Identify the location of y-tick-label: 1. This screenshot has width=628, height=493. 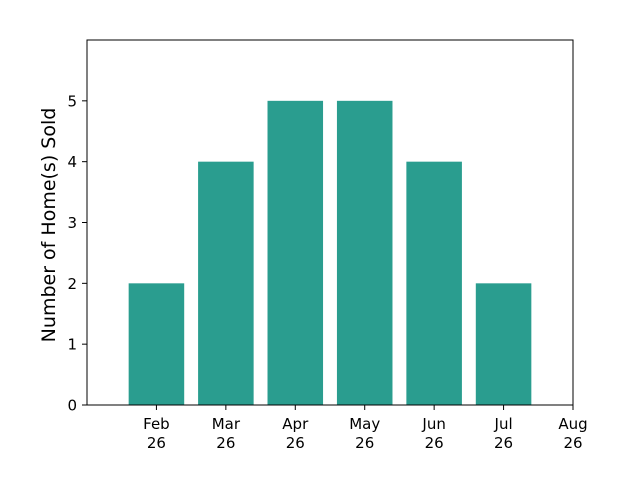
(72, 345).